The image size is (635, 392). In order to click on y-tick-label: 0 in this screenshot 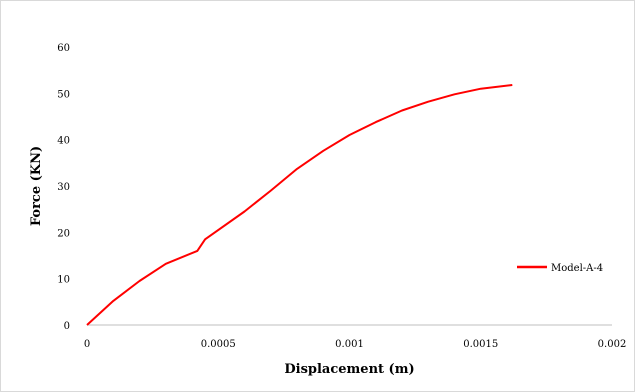, I will do `click(67, 326)`.